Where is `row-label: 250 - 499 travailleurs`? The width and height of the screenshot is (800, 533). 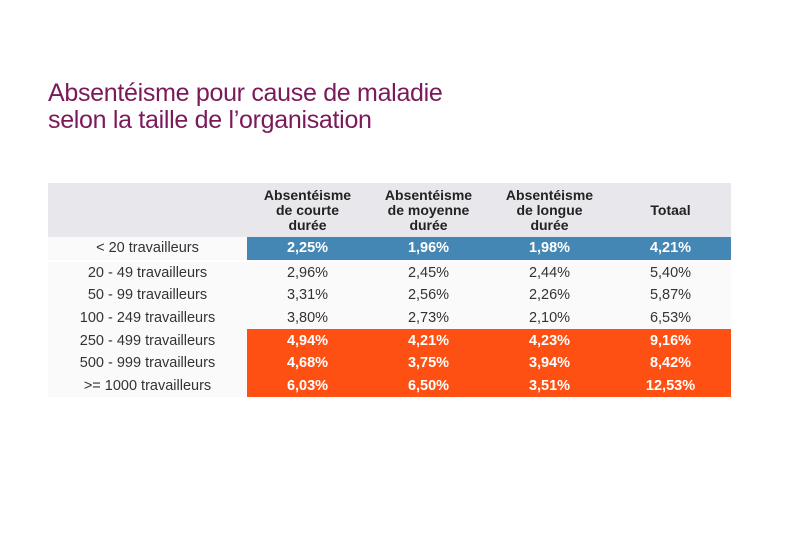
row-label: 250 - 499 travailleurs is located at coordinates (147, 340).